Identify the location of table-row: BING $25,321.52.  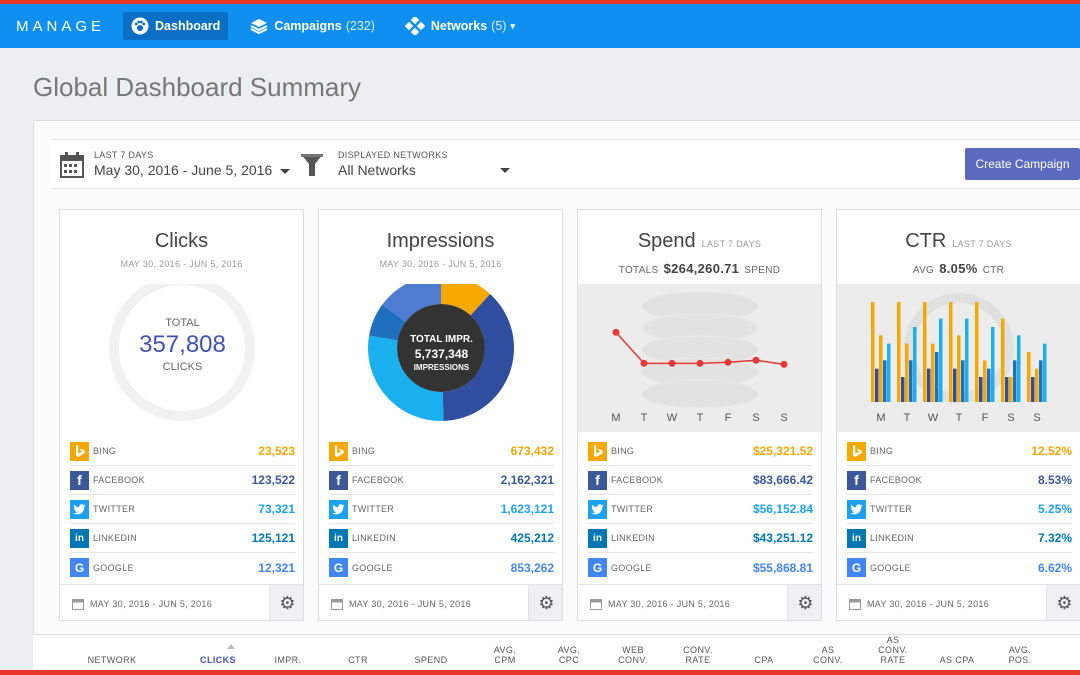
(700, 451).